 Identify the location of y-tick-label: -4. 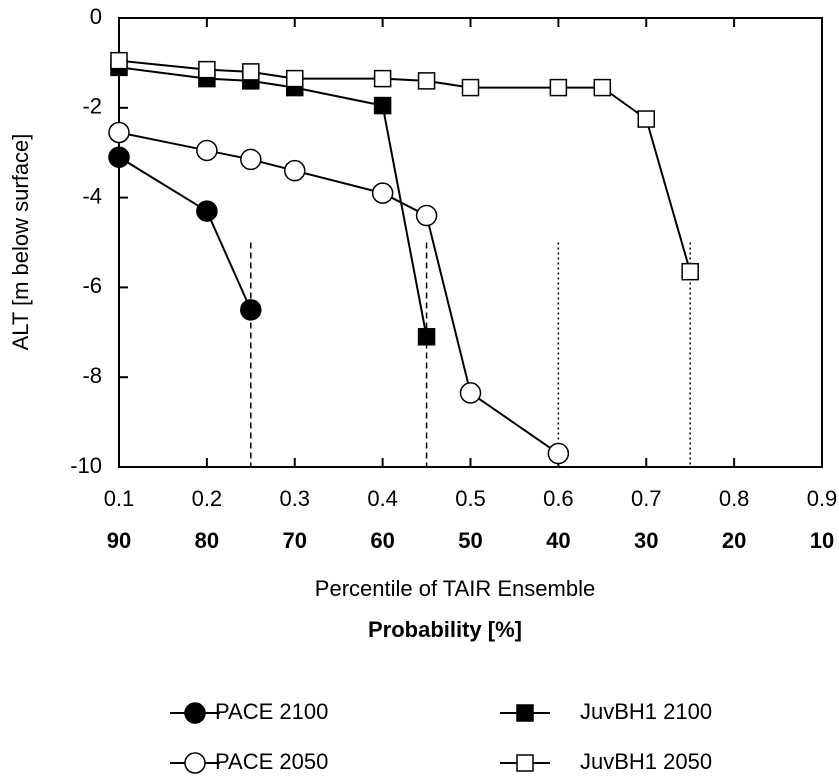
(92, 195).